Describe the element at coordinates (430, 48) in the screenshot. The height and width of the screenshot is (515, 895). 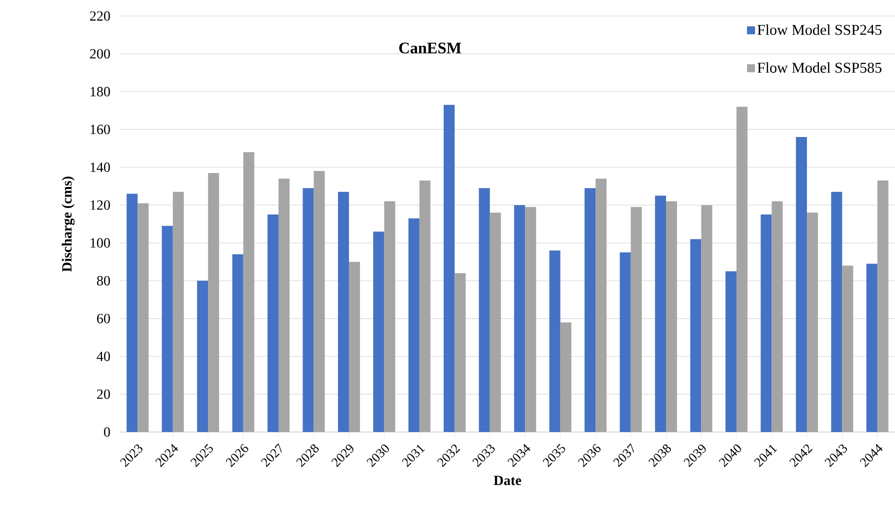
I see `text: CanESM` at that location.